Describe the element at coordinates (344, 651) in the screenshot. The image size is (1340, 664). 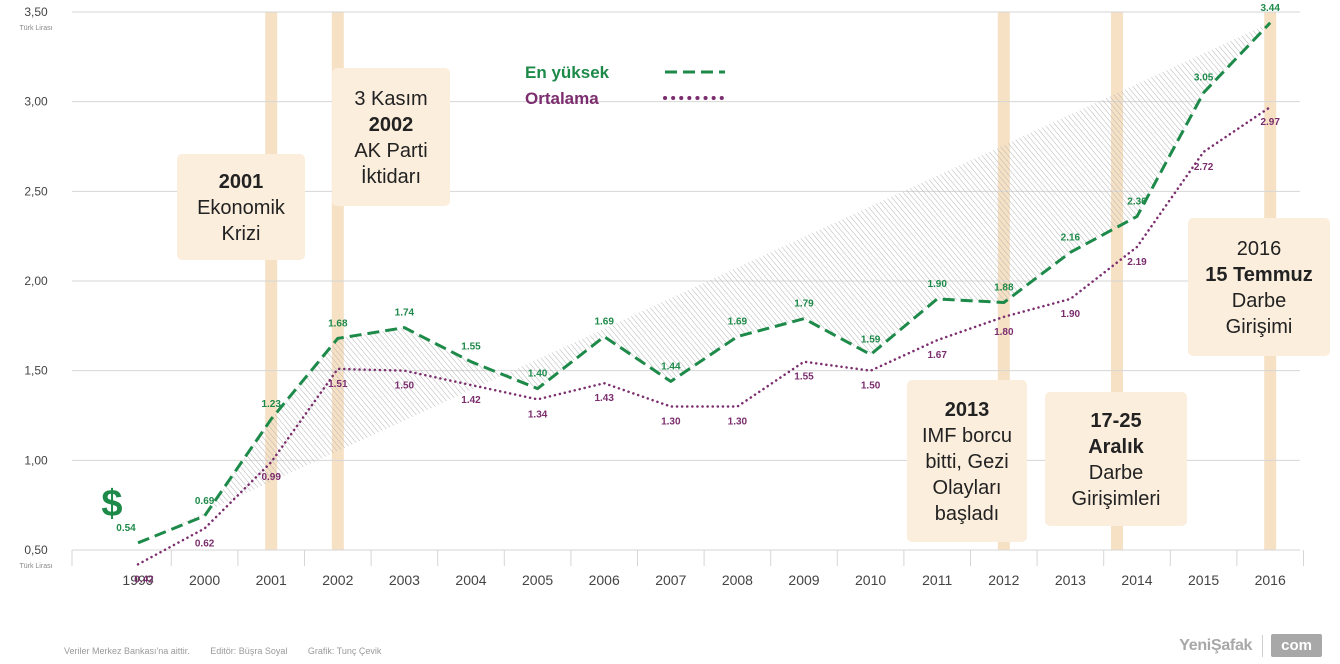
I see `footer-graphic: Grafik: Tunç Çevik` at that location.